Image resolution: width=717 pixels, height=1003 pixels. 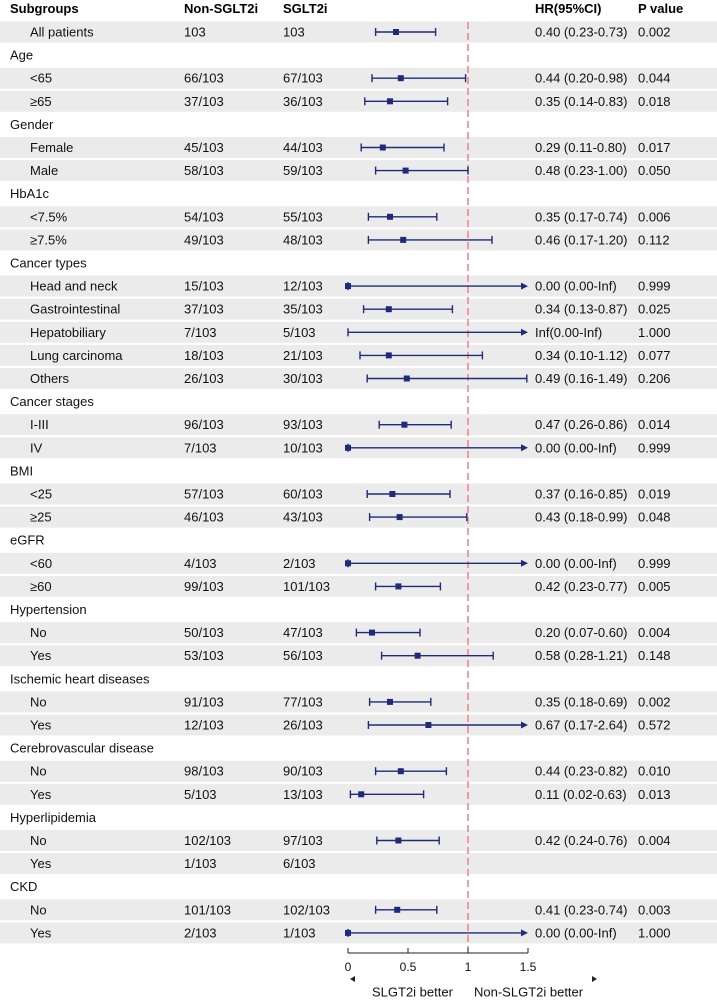 I want to click on x-tick-label: 0, so click(x=348, y=967).